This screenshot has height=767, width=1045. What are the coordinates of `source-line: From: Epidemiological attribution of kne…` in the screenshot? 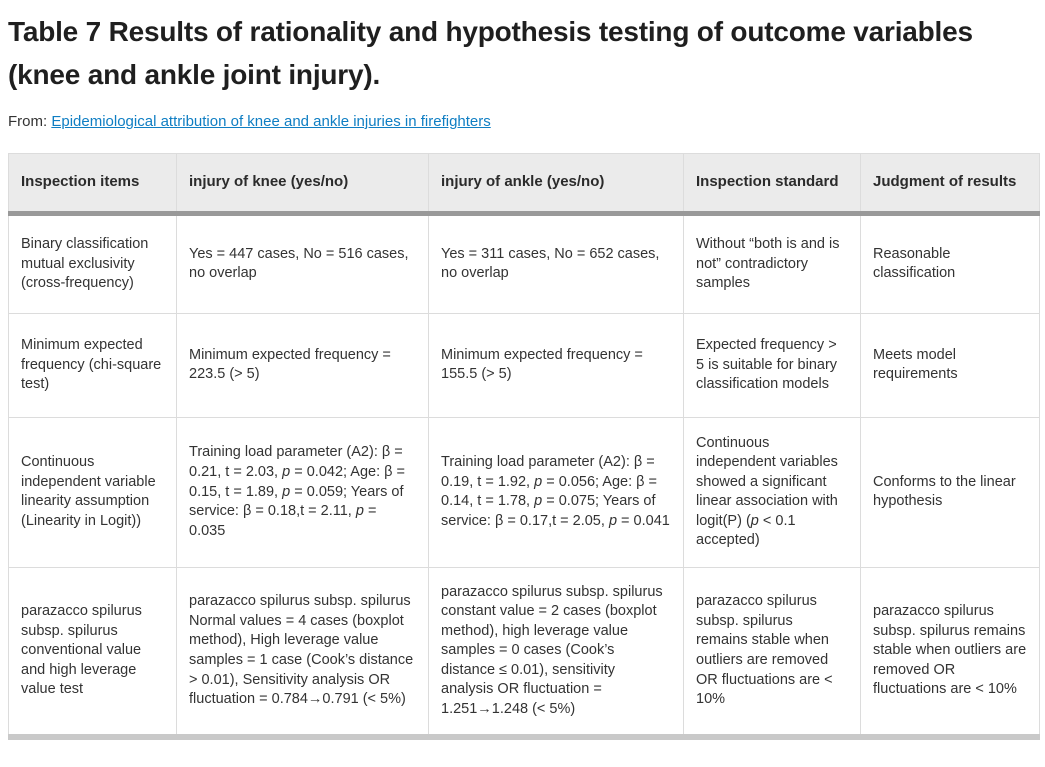 It's located at (522, 121).